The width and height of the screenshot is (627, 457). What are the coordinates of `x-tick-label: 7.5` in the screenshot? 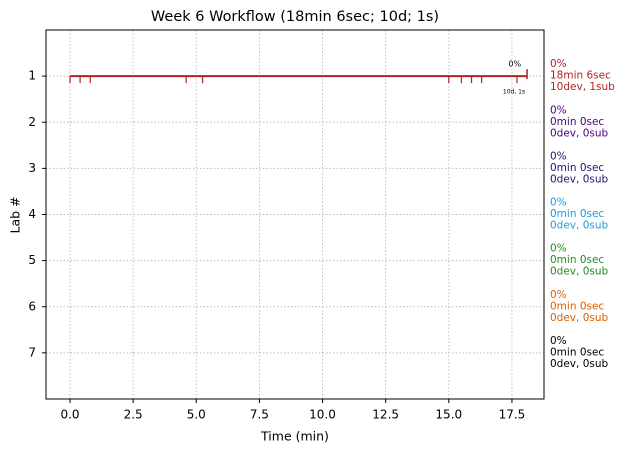 It's located at (259, 415).